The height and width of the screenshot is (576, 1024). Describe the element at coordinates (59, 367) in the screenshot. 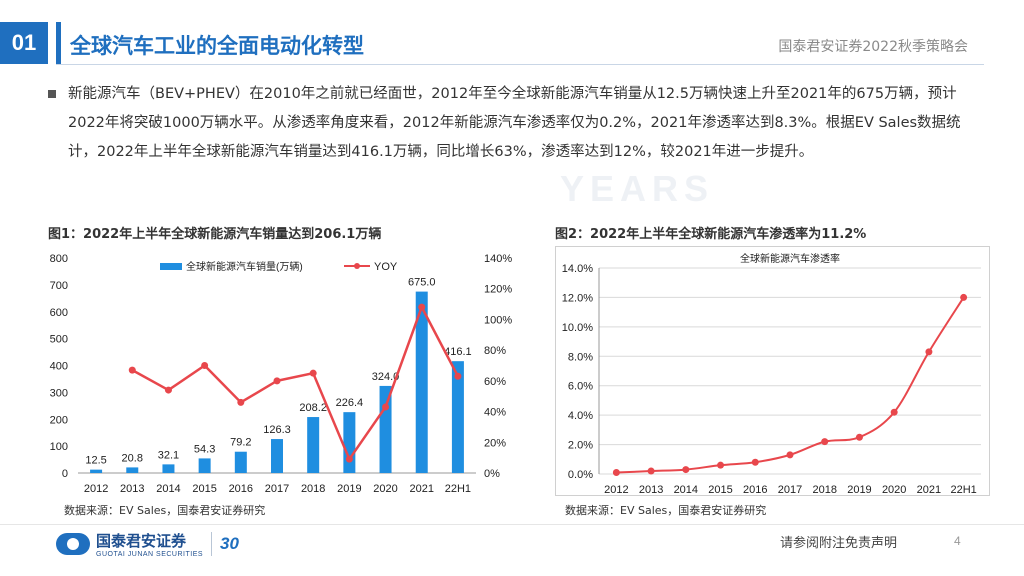

I see `y-tick-label: 400` at that location.